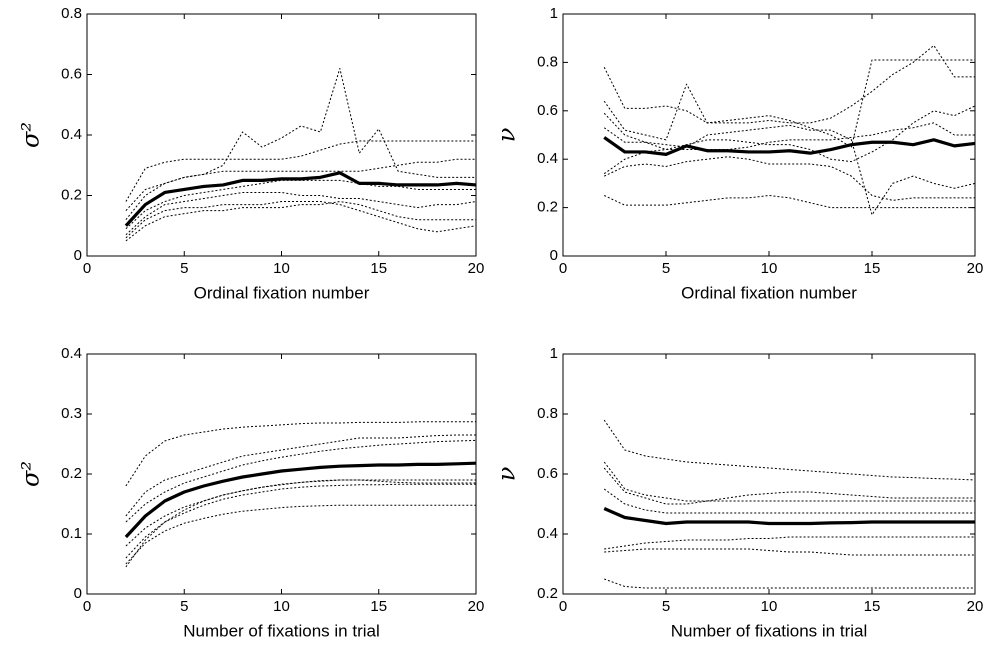  I want to click on y-tick-label: 0.3, so click(71, 413).